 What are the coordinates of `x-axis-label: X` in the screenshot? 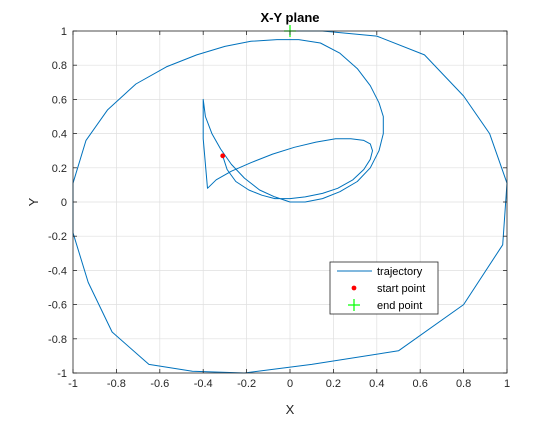 It's located at (290, 409).